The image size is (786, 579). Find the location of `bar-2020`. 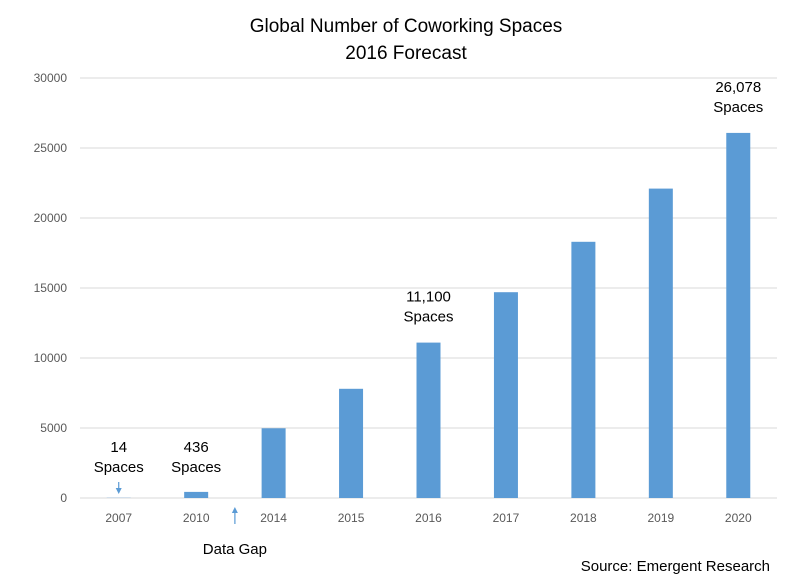

bar-2020 is located at coordinates (738, 315).